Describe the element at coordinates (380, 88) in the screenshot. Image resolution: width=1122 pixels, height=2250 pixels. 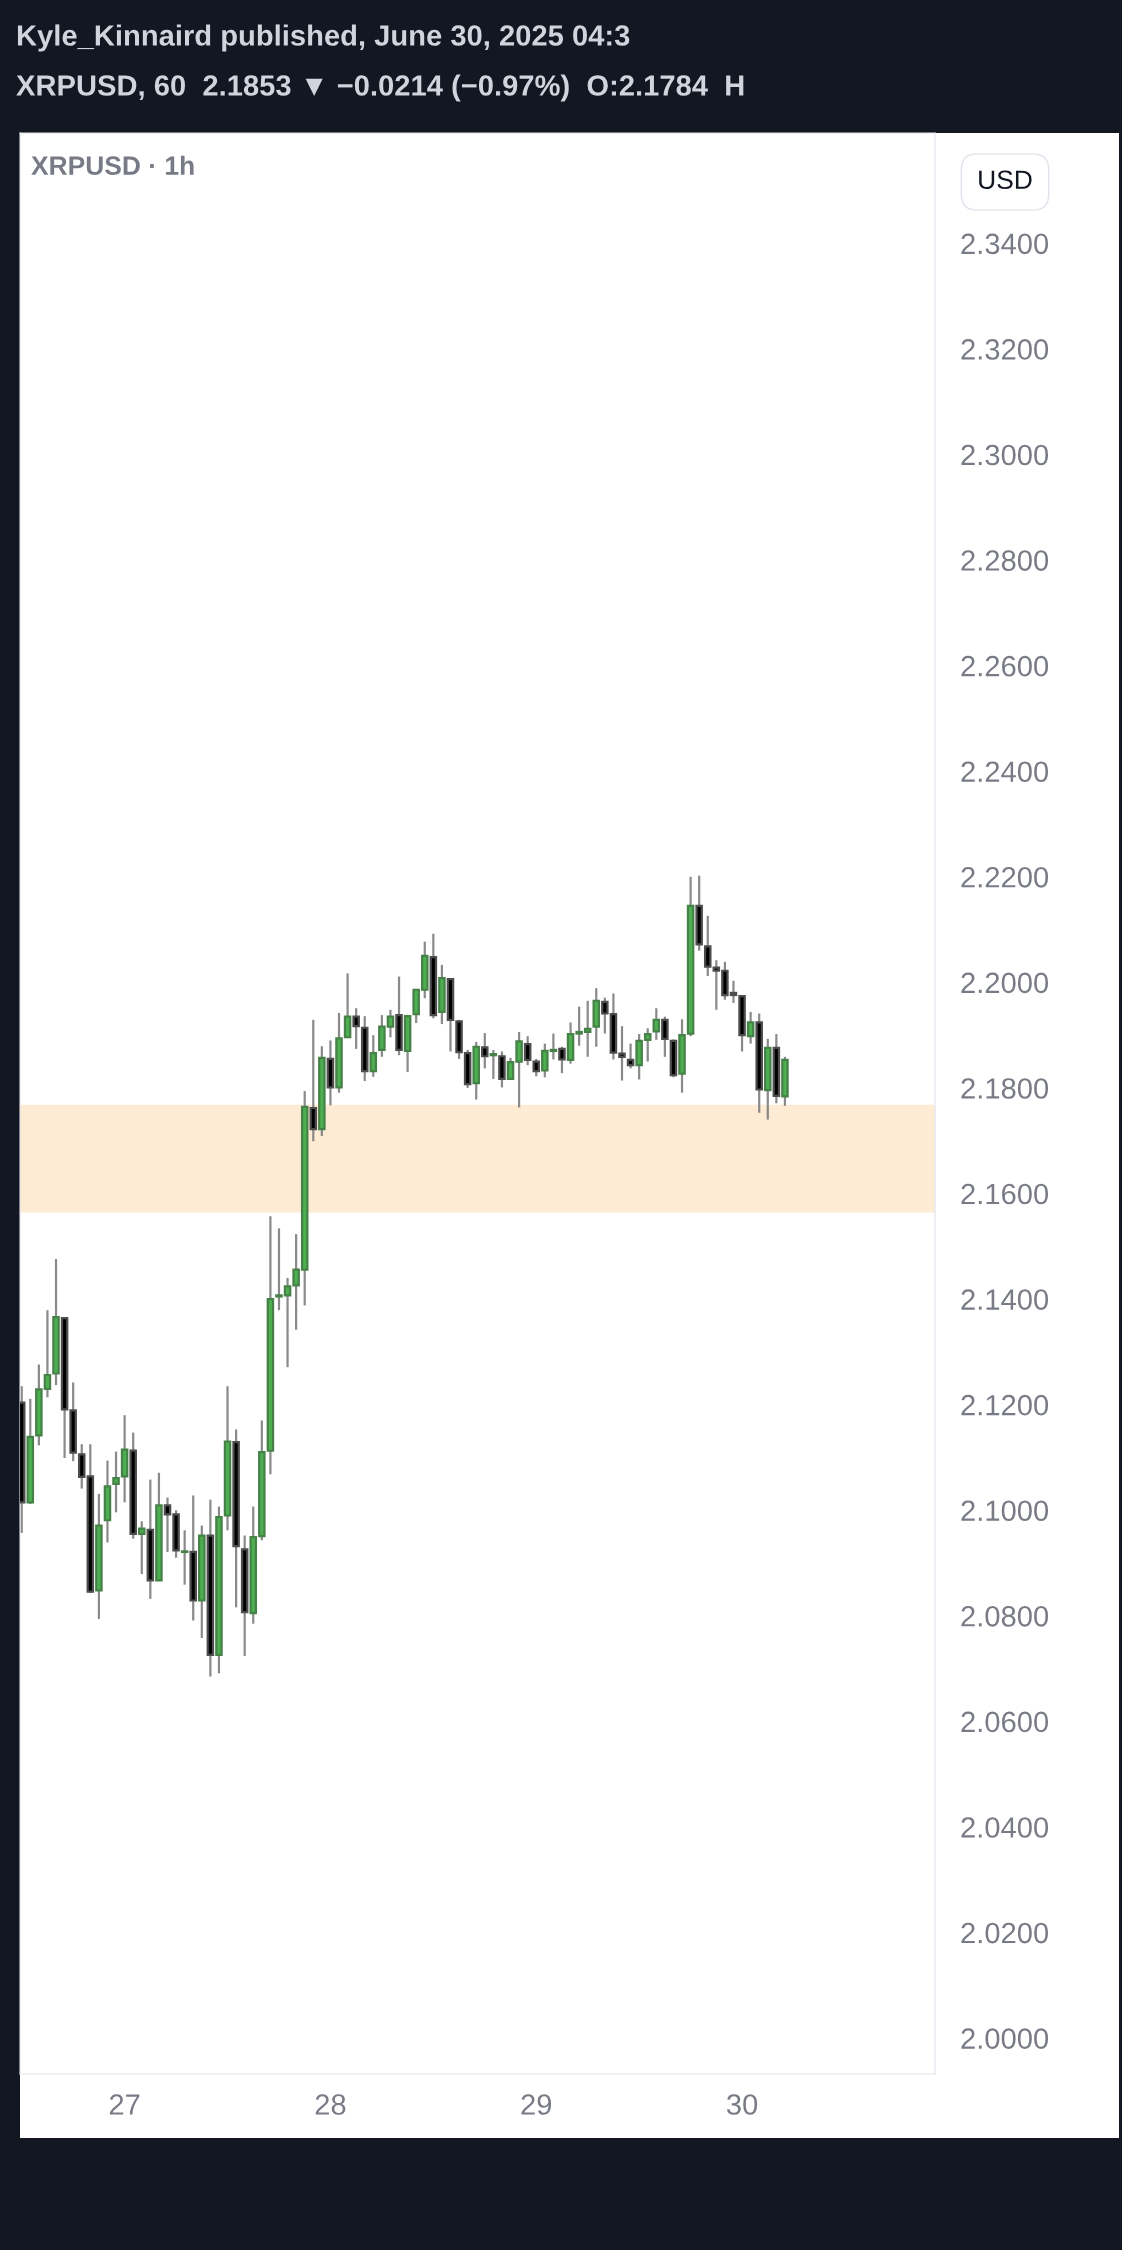
I see `chart-subtitle: XRPUSD, 60 2.1853 ▼ −0.0214 (−0.97%) O:2.1784 H` at that location.